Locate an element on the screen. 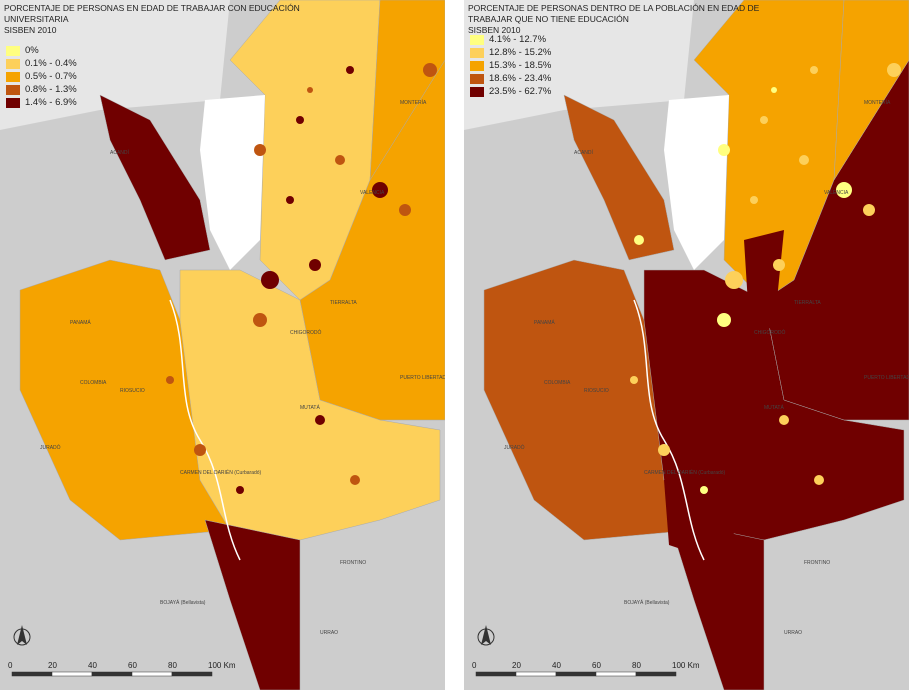 The image size is (909, 690). legend-item: 15.3% - 18.5% is located at coordinates (510, 65).